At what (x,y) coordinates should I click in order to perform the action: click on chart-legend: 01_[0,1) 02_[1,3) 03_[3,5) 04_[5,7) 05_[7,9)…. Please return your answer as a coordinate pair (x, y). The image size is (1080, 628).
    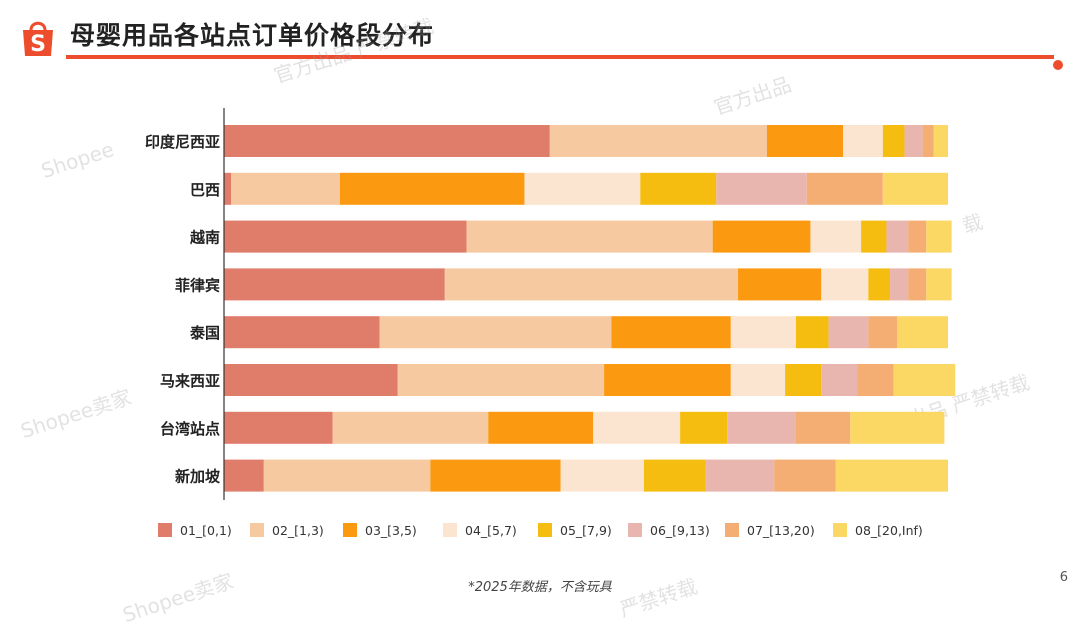
    Looking at the image, I should click on (540, 530).